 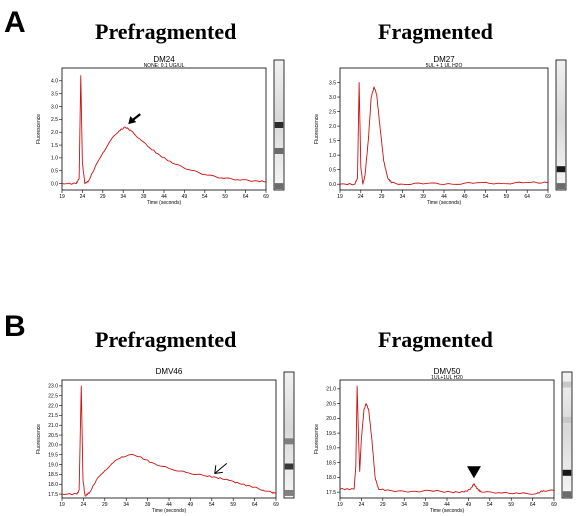 What do you see at coordinates (332, 98) in the screenshot?
I see `y-tick-label: 3.0` at bounding box center [332, 98].